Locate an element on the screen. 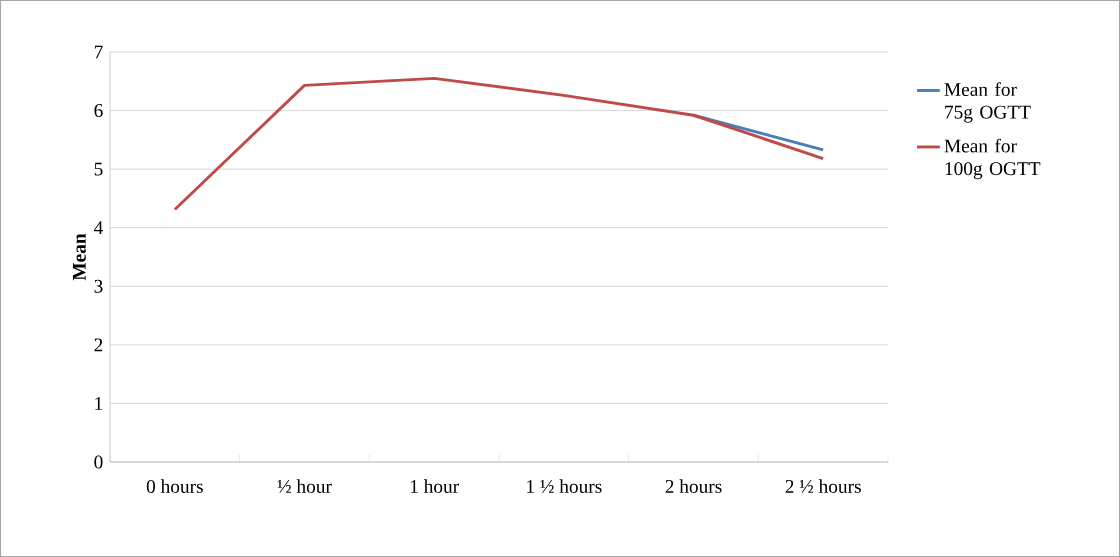 The height and width of the screenshot is (557, 1120). line-series is located at coordinates (499, 144).